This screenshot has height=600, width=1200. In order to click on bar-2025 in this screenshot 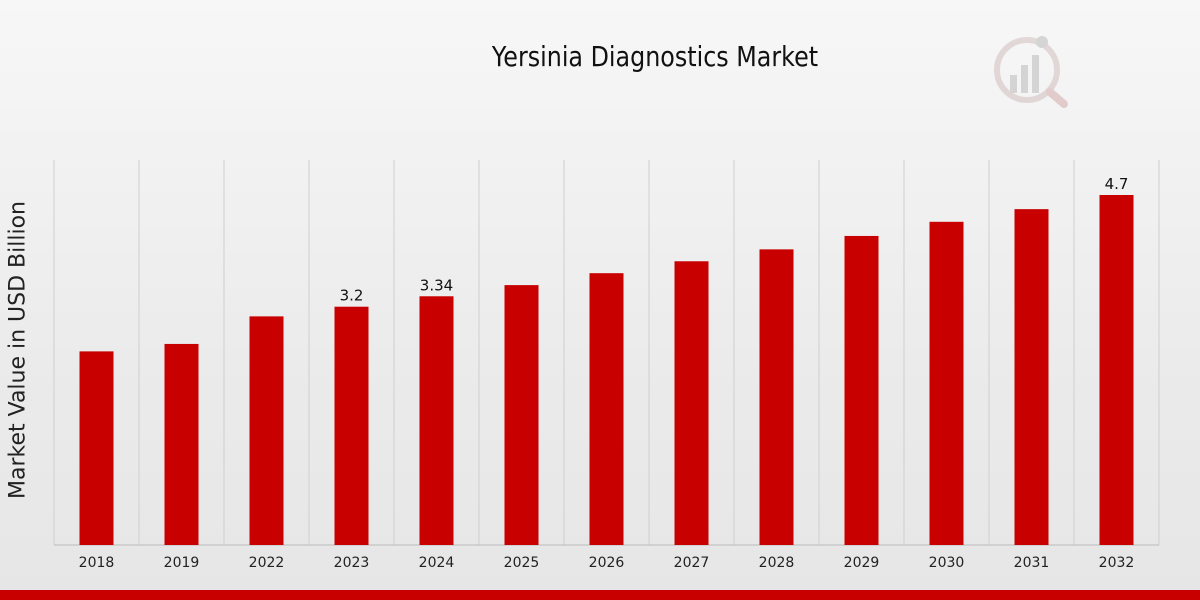, I will do `click(521, 415)`.